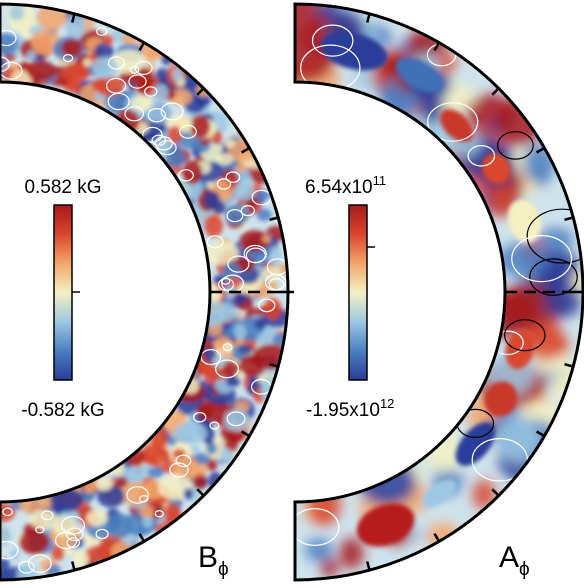 Image resolution: width=584 pixels, height=588 pixels. I want to click on a-phi-colorbar: 6.54x10¹¹ -1.95x10¹², so click(349, 297).